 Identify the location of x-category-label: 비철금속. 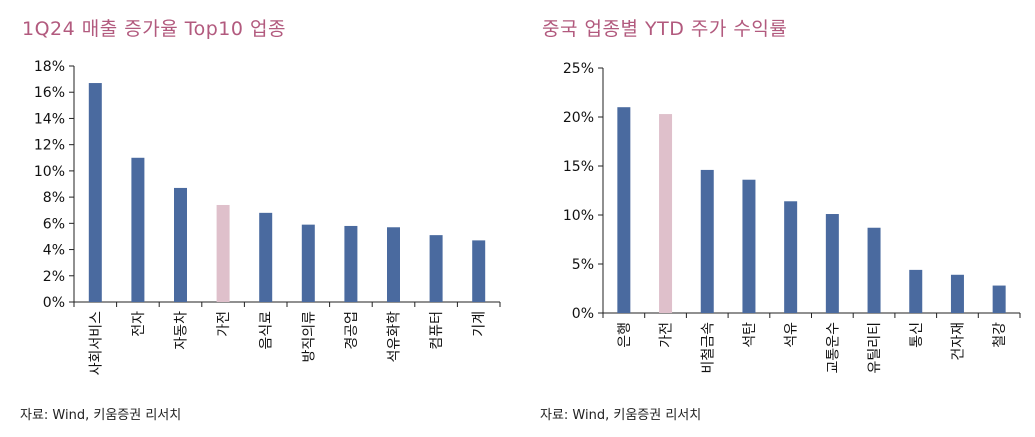
(708, 348).